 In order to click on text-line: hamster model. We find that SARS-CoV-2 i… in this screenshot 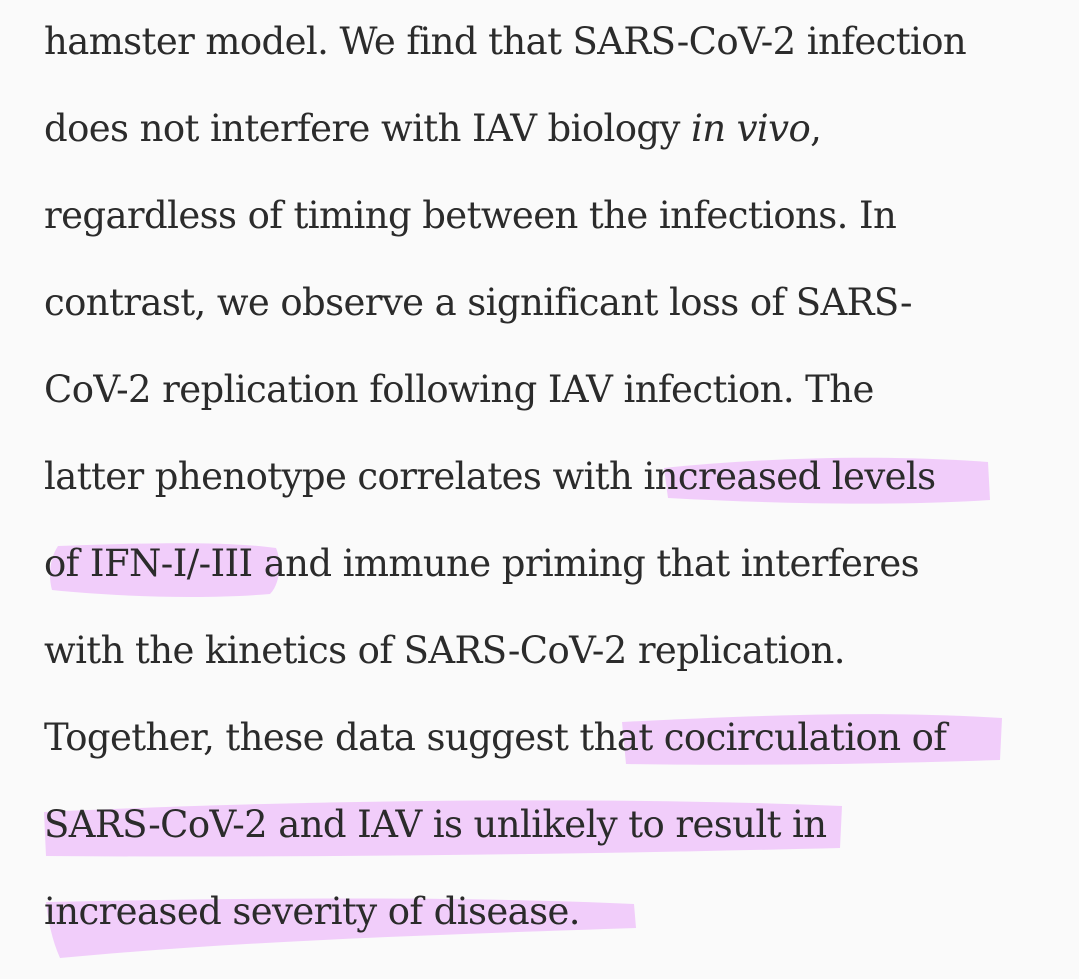, I will do `click(505, 41)`.